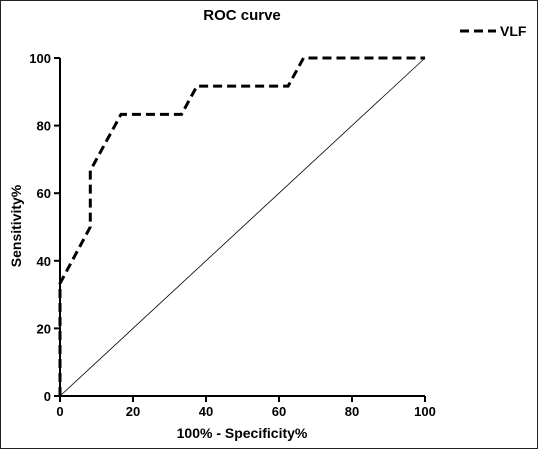  I want to click on chart-title: ROC curve, so click(242, 15).